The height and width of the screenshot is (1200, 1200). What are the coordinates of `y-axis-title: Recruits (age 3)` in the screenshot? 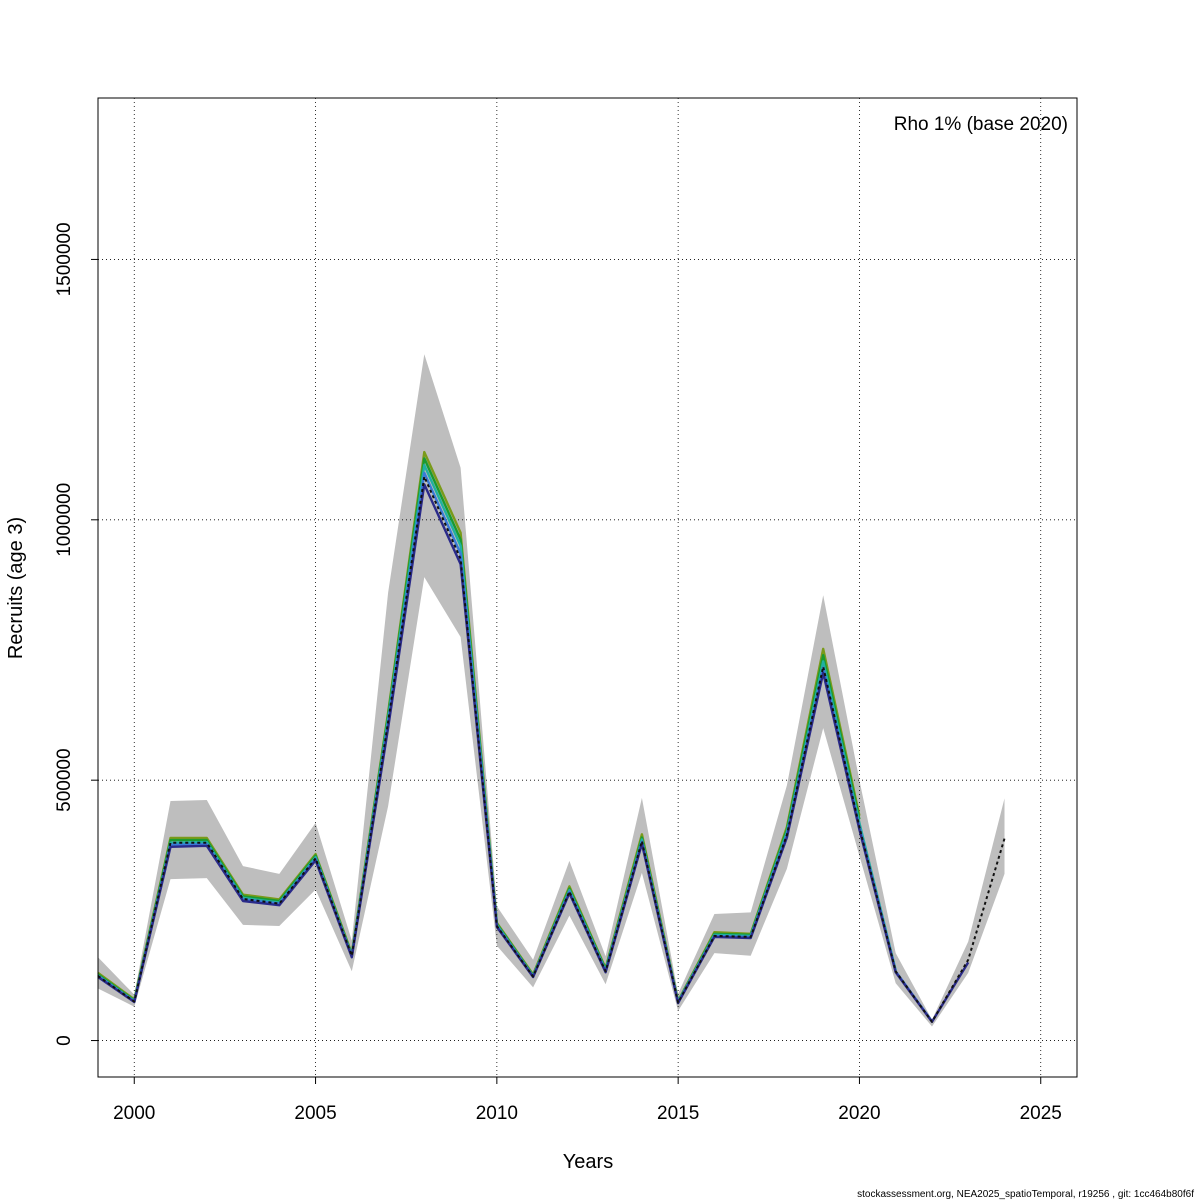 It's located at (16, 588).